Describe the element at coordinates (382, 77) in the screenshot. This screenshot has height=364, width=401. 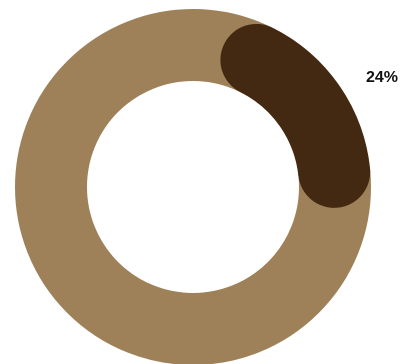
I see `slice-percent-label: 24%` at that location.